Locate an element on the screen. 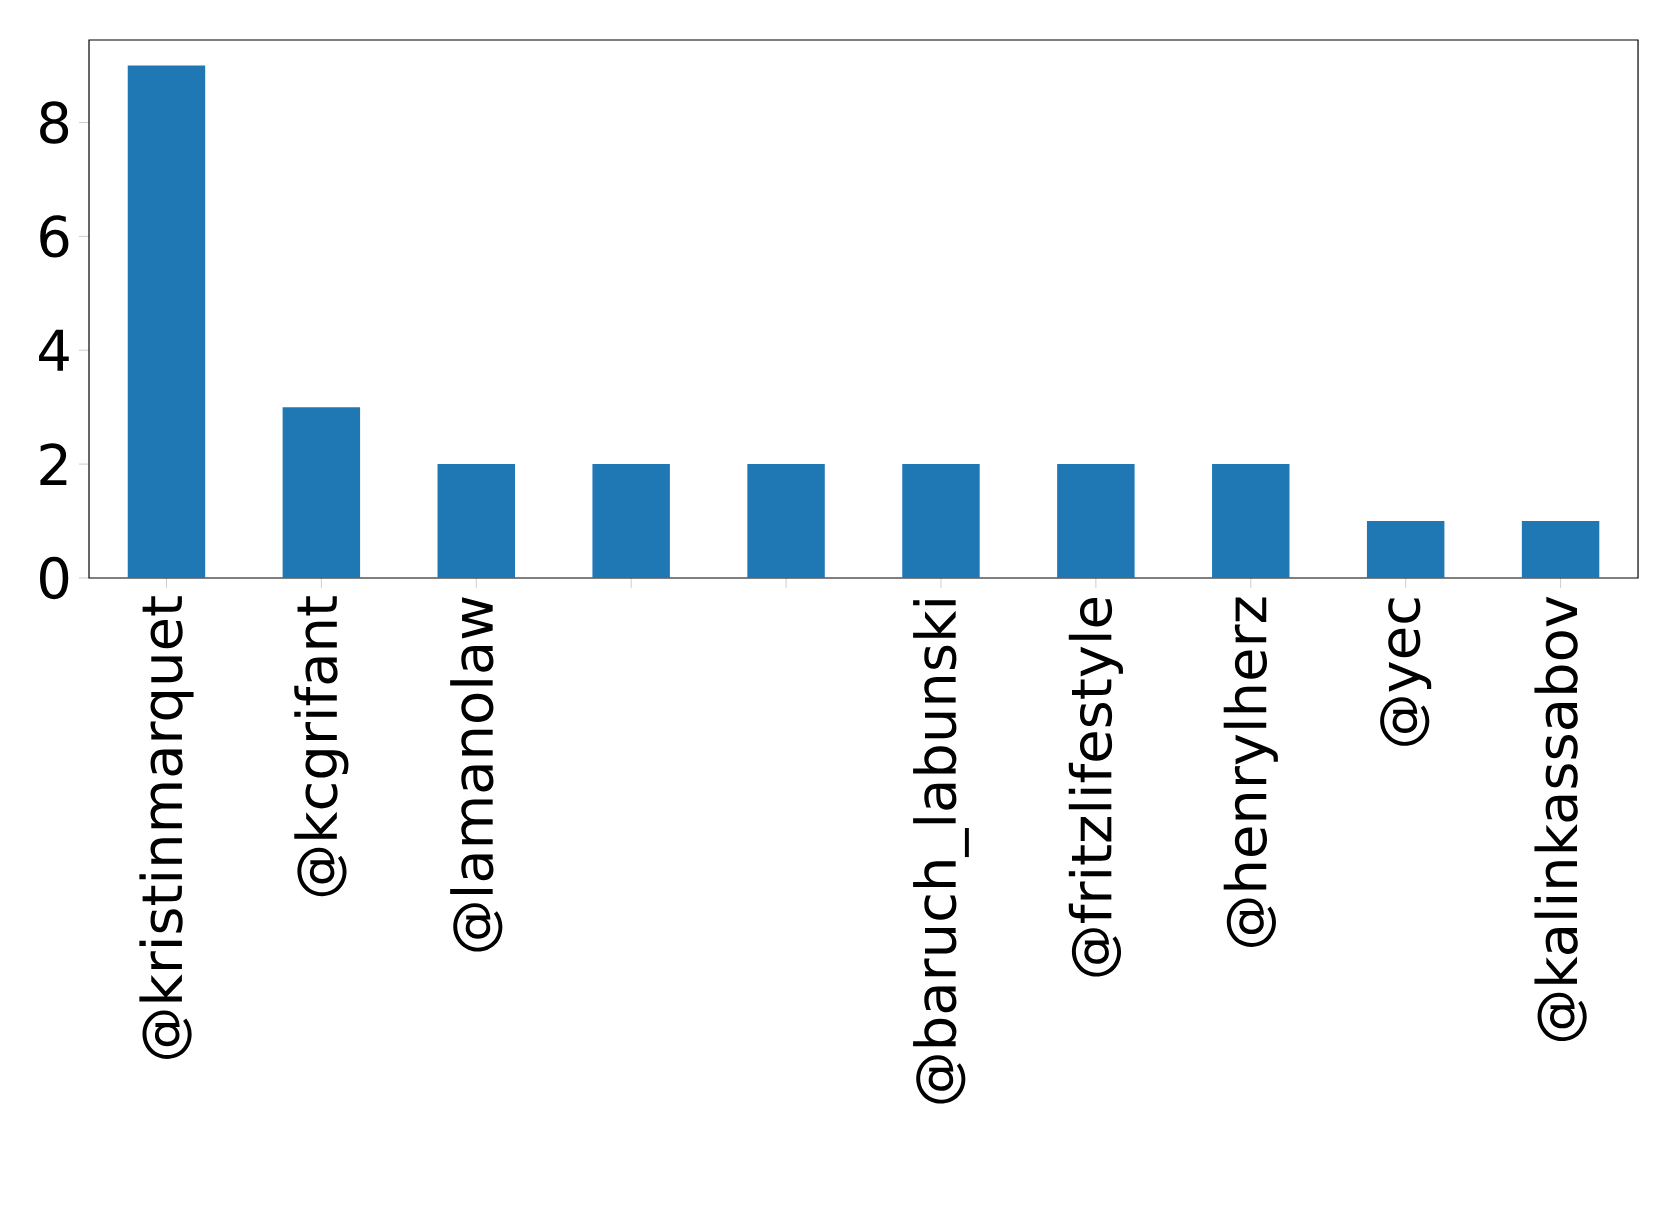 Image resolution: width=1679 pixels, height=1229 pixels. y-tick-label: 2 is located at coordinates (53, 464).